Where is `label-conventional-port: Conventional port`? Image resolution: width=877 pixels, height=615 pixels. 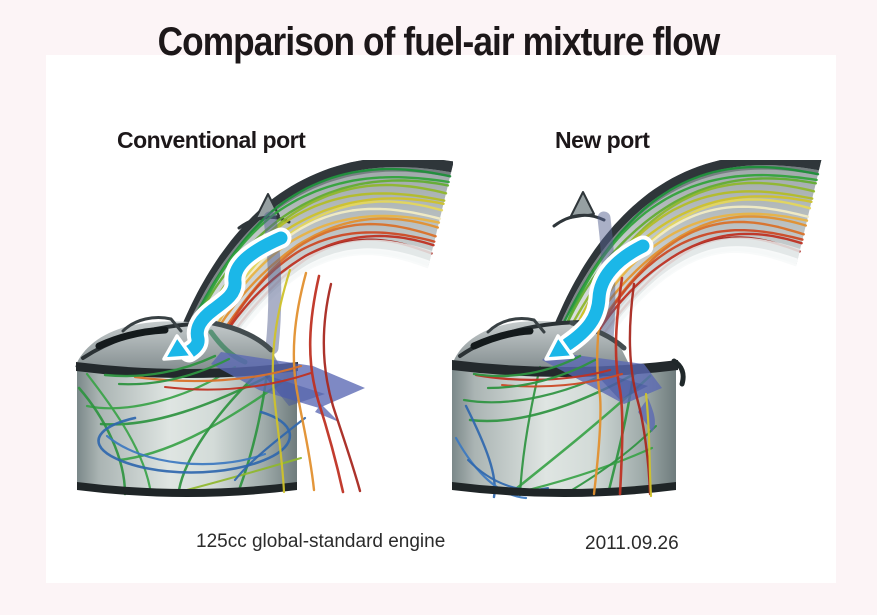 label-conventional-port: Conventional port is located at coordinates (211, 140).